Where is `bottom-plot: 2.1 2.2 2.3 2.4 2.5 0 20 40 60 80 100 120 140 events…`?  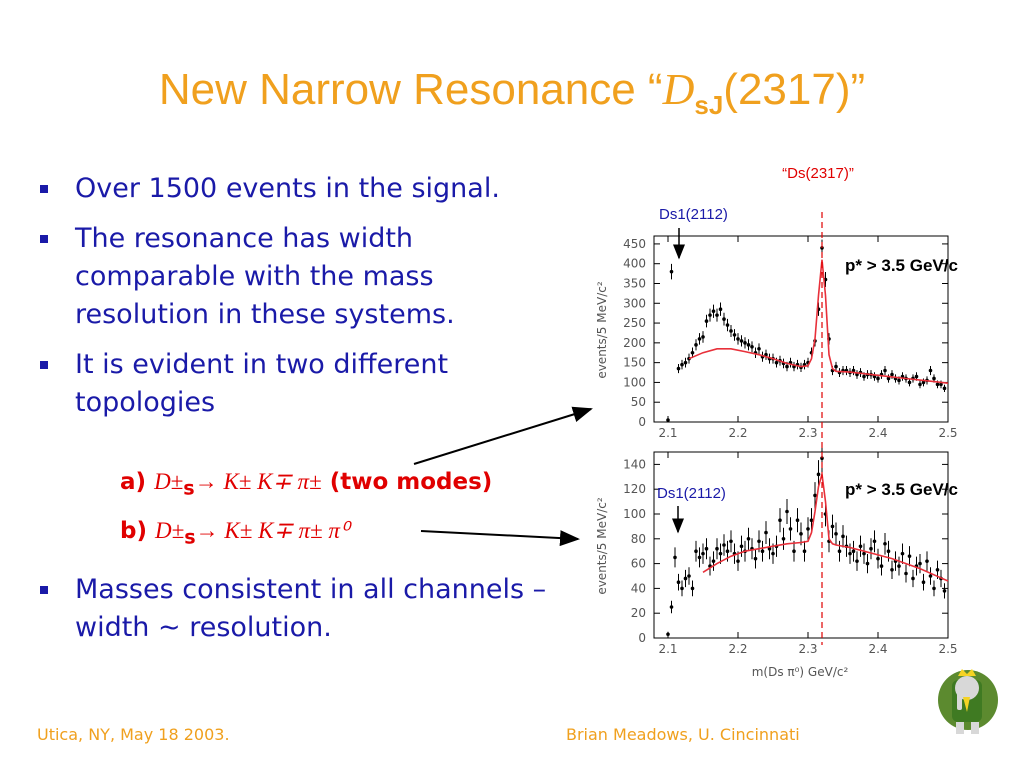
bottom-plot: 2.1 2.2 2.3 2.4 2.5 0 20 40 60 80 100 120 140 events… is located at coordinates (776, 561).